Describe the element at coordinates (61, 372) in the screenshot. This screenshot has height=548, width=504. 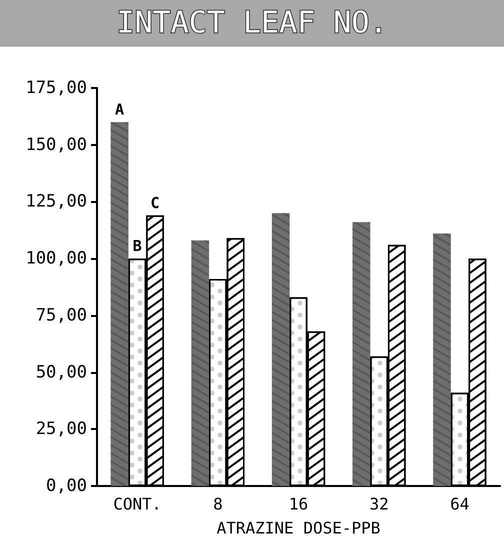
I see `y-tick-label: 50,00` at that location.